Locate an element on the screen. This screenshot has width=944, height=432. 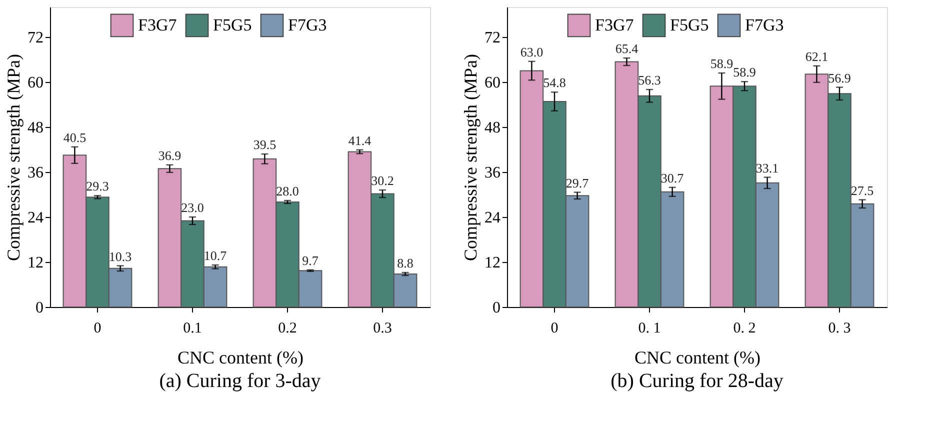
data-label: 65.4 is located at coordinates (627, 48).